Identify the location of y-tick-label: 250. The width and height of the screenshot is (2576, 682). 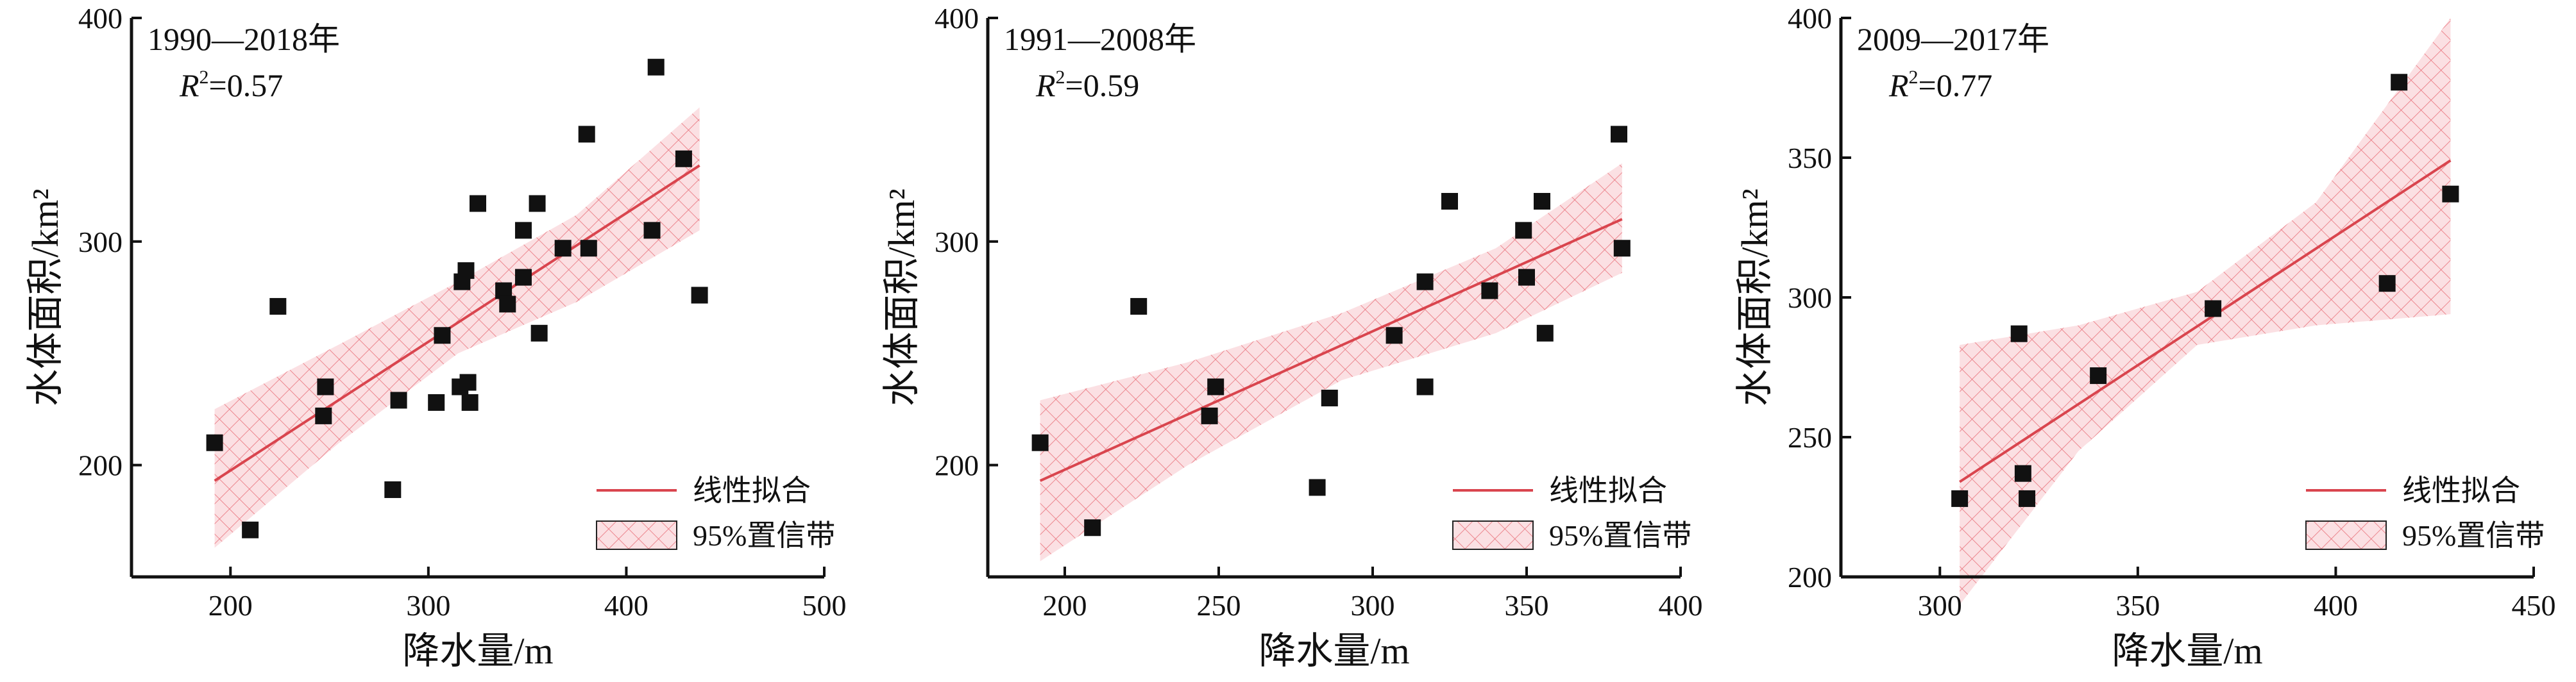
(1810, 437).